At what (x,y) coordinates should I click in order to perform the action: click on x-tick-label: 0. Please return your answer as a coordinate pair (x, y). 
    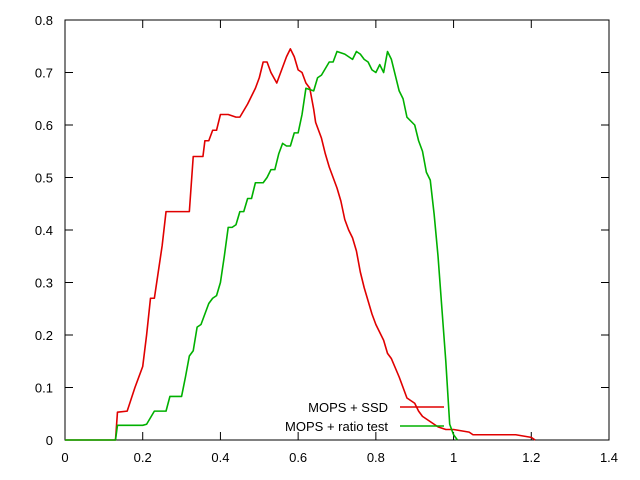
    Looking at the image, I should click on (64, 457).